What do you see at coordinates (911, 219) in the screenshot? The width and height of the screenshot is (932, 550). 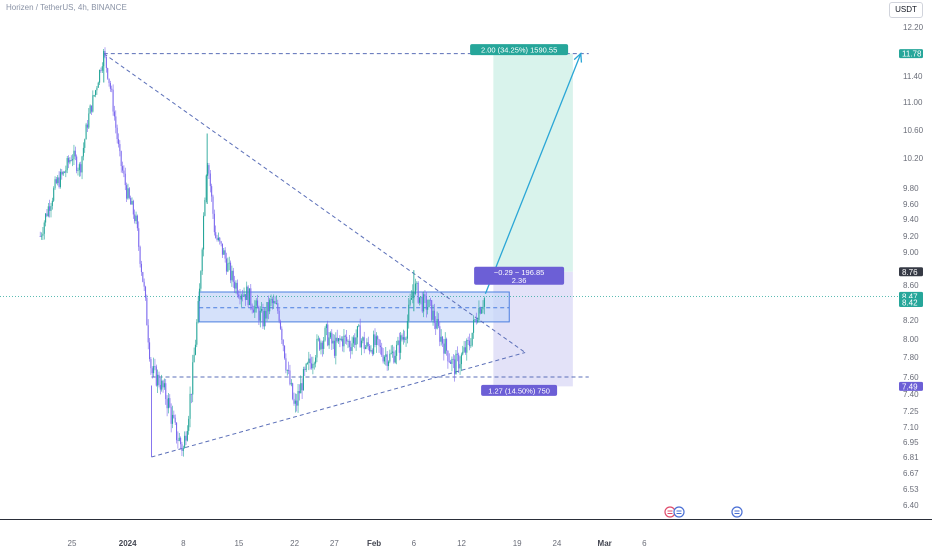 I see `y-tick-label: 9.40` at bounding box center [911, 219].